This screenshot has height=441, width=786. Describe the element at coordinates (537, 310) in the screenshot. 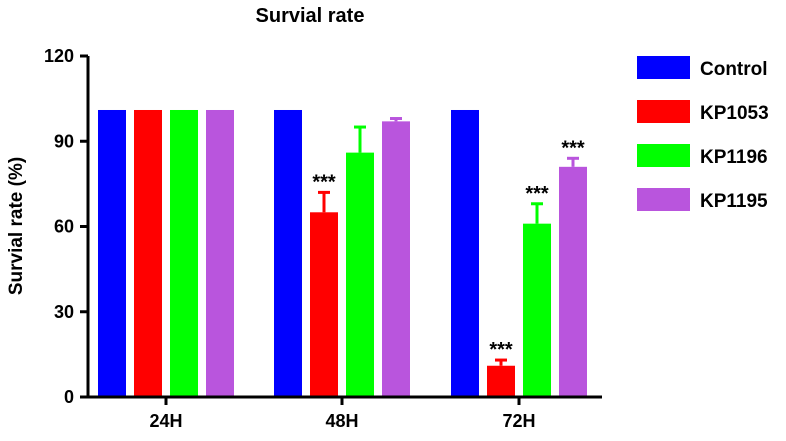

I see `bar-kp1196-72h` at that location.